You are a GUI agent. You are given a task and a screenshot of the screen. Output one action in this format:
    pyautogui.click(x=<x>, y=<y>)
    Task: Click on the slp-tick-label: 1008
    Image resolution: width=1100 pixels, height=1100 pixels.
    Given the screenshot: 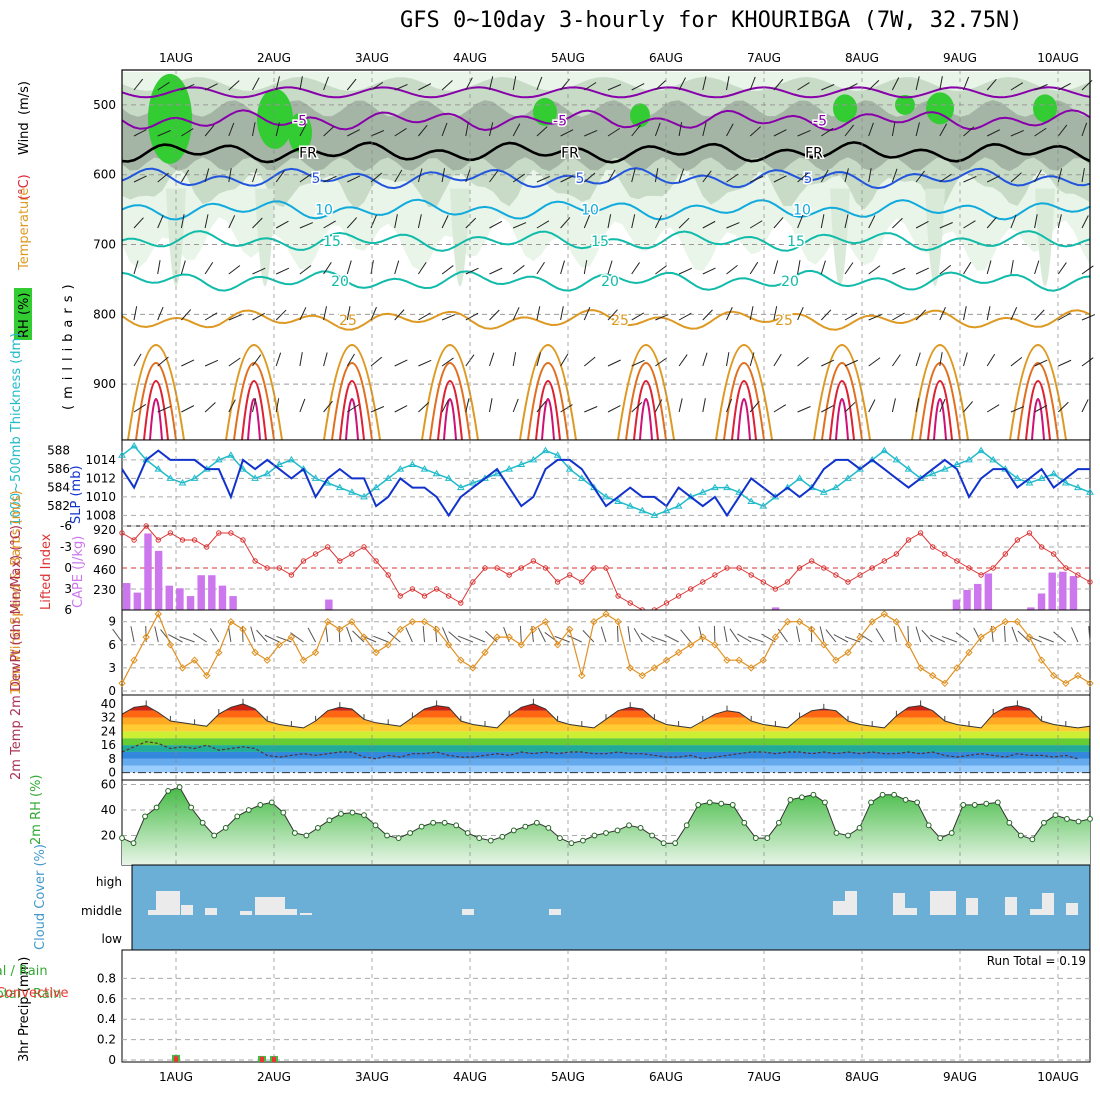 What is the action you would take?
    pyautogui.click(x=100, y=515)
    